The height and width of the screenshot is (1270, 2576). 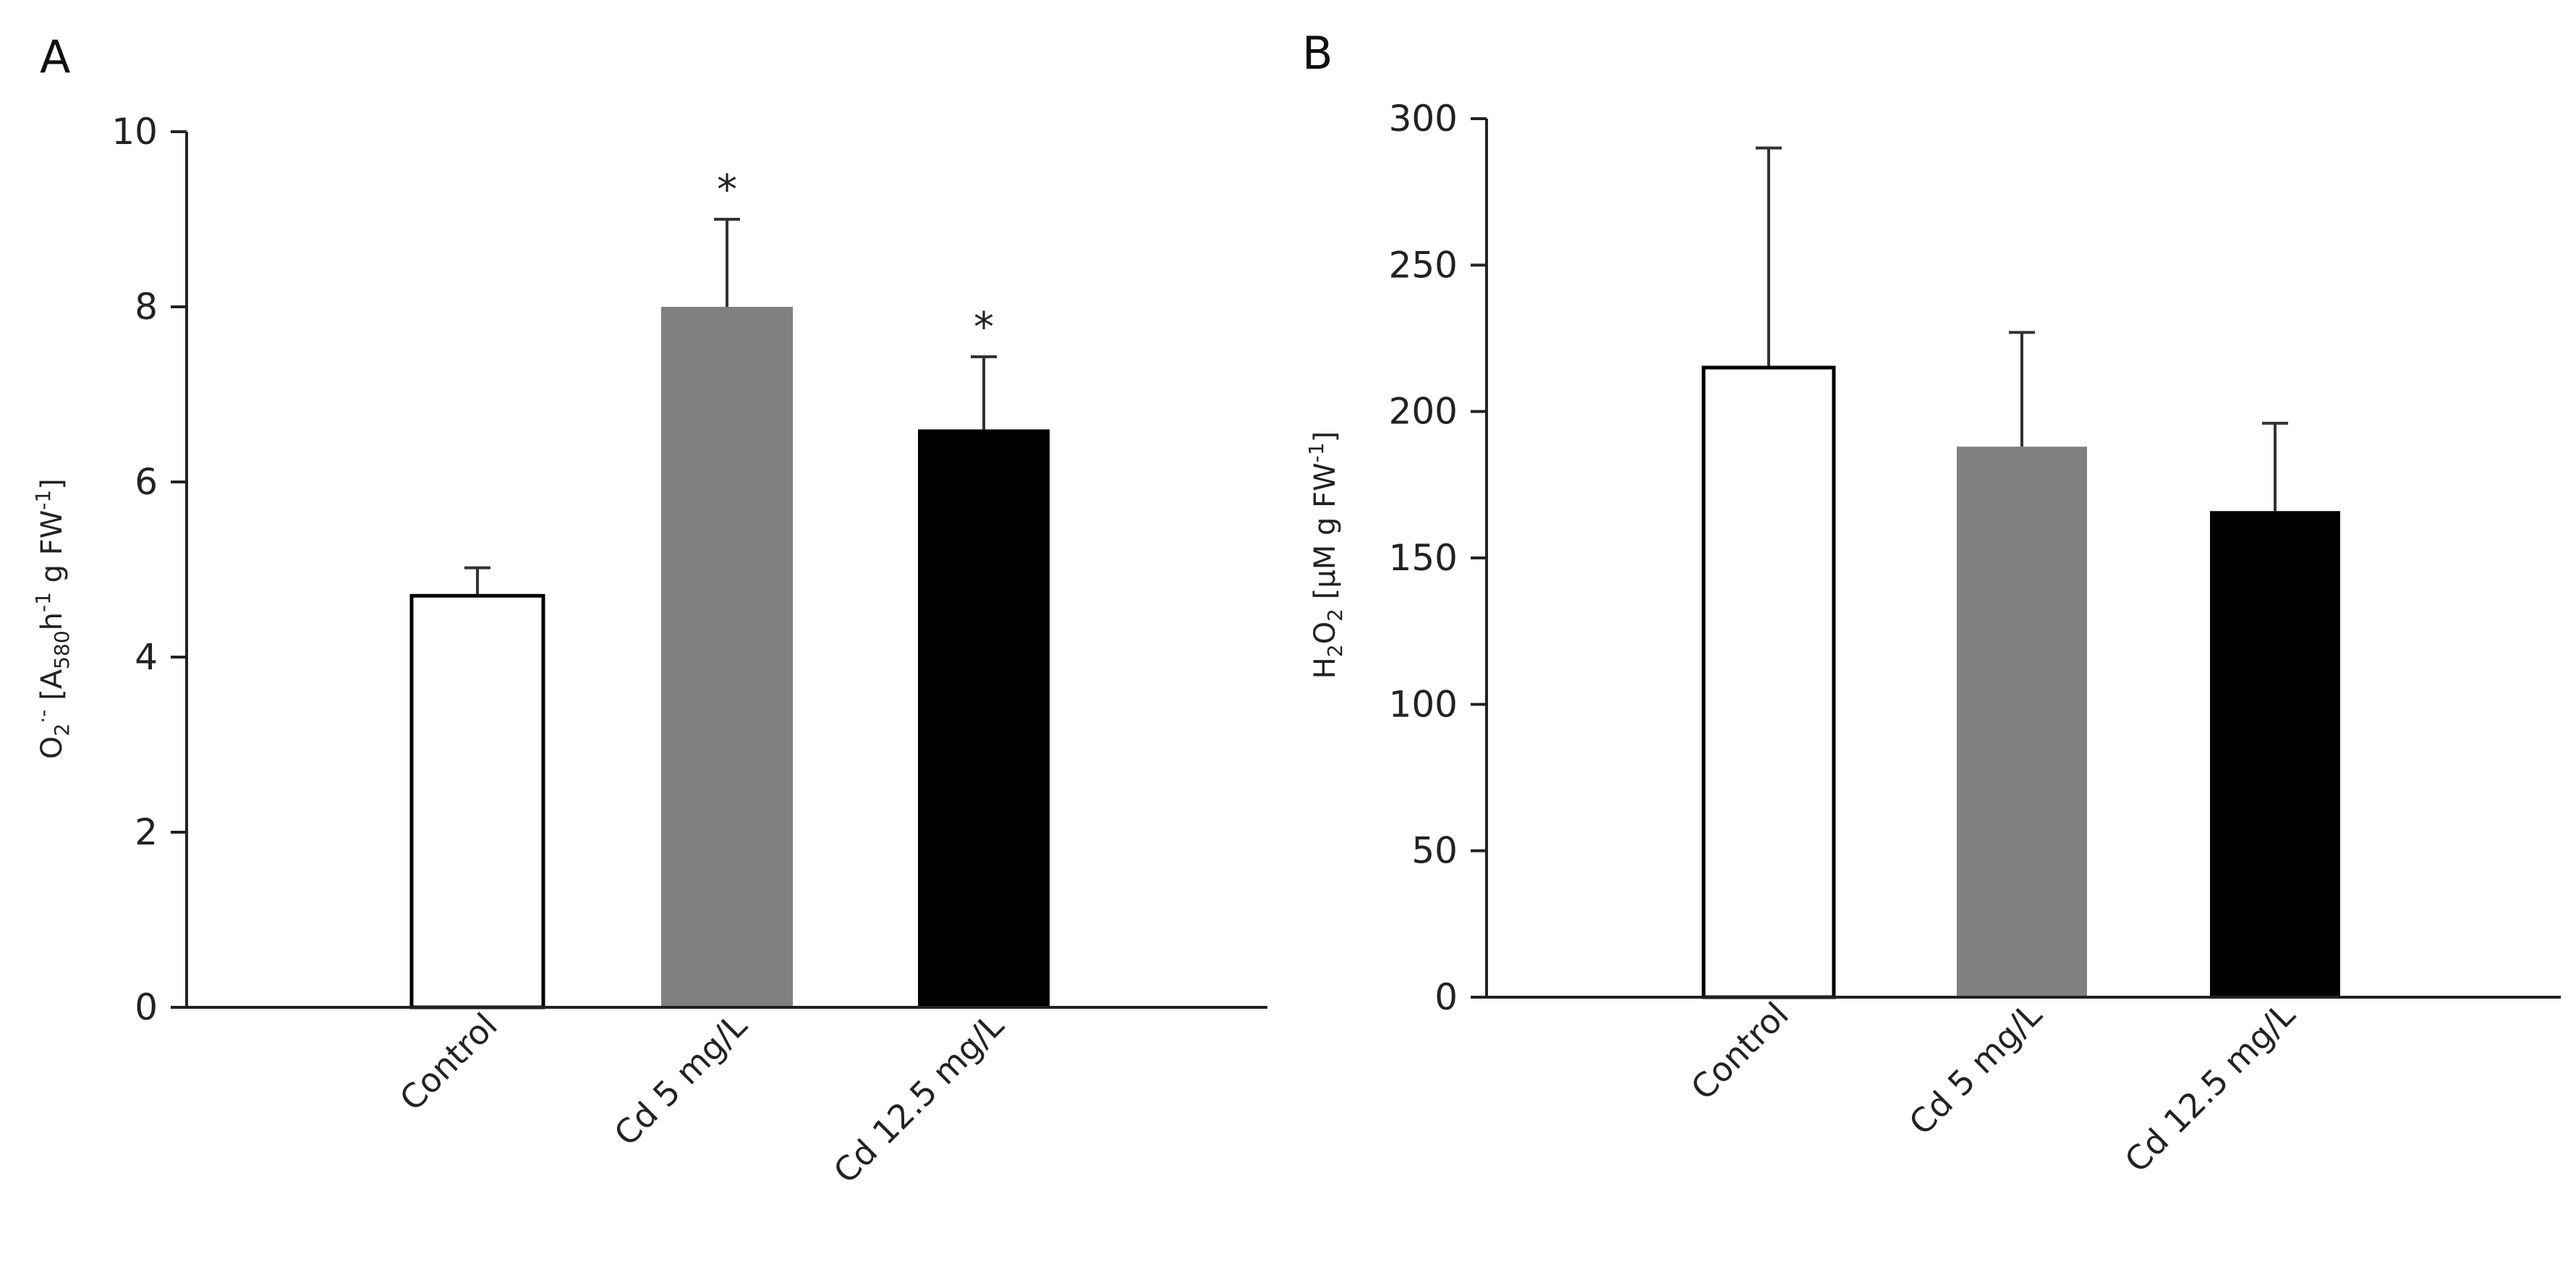 What do you see at coordinates (448, 1062) in the screenshot?
I see `x-category-label-a: Control` at bounding box center [448, 1062].